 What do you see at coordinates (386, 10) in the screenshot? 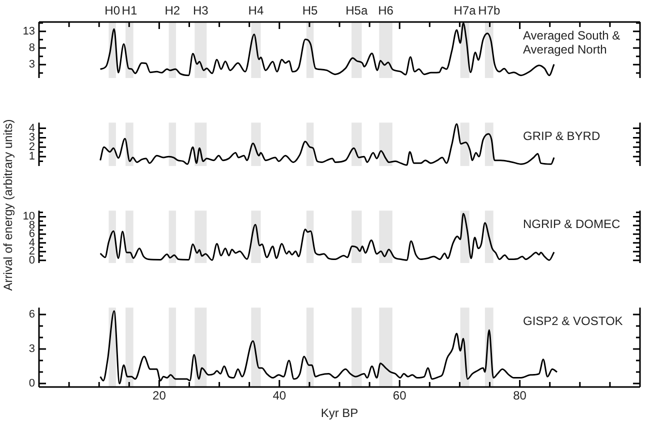
I see `band-label: H6` at bounding box center [386, 10].